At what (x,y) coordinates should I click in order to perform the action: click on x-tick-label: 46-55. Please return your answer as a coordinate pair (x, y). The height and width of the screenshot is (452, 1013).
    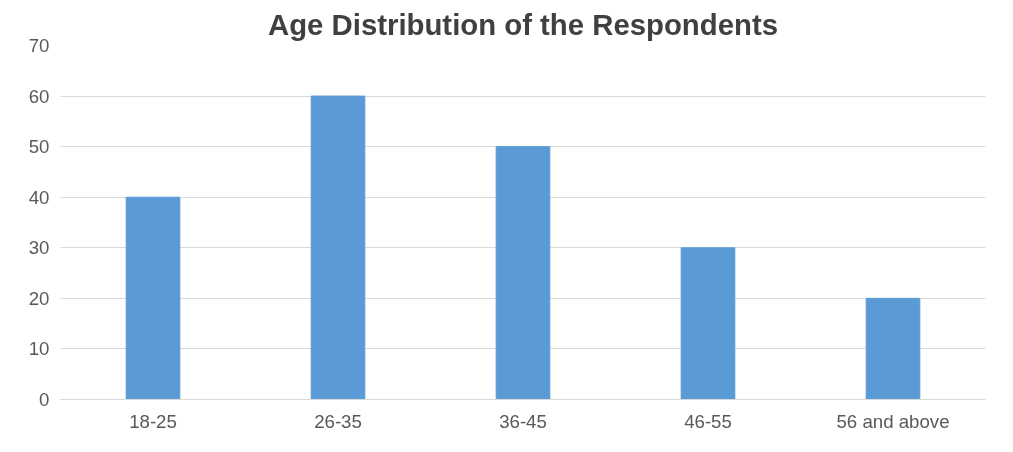
    Looking at the image, I should click on (708, 421).